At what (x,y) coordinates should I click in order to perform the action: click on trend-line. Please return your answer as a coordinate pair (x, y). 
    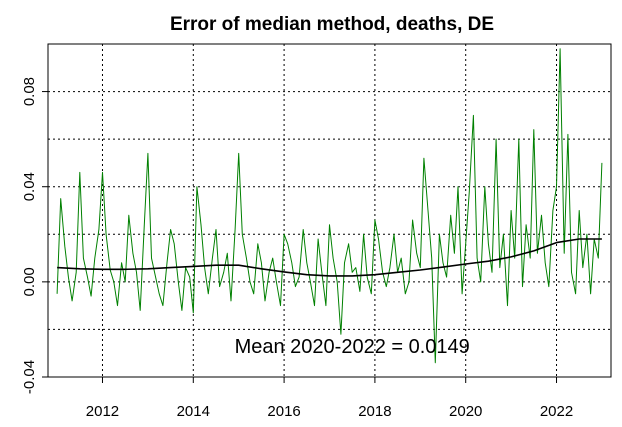
    Looking at the image, I should click on (329, 257).